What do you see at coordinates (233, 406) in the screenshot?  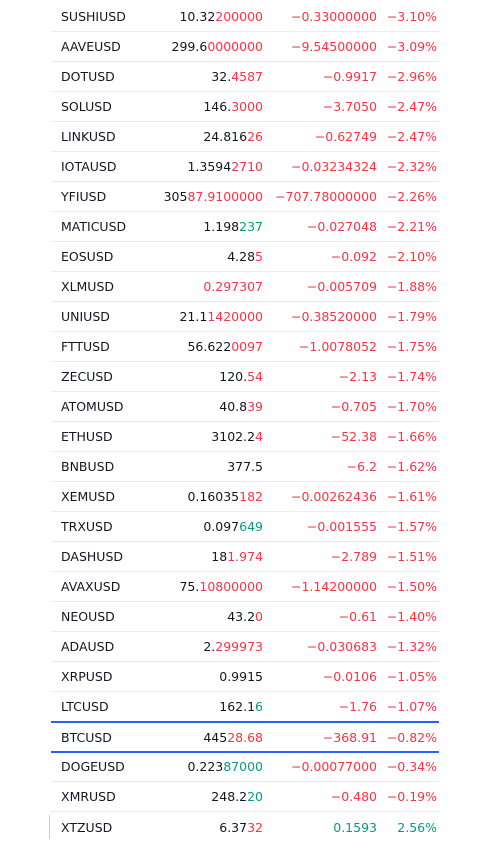 I see `last-price-base: 40.8` at bounding box center [233, 406].